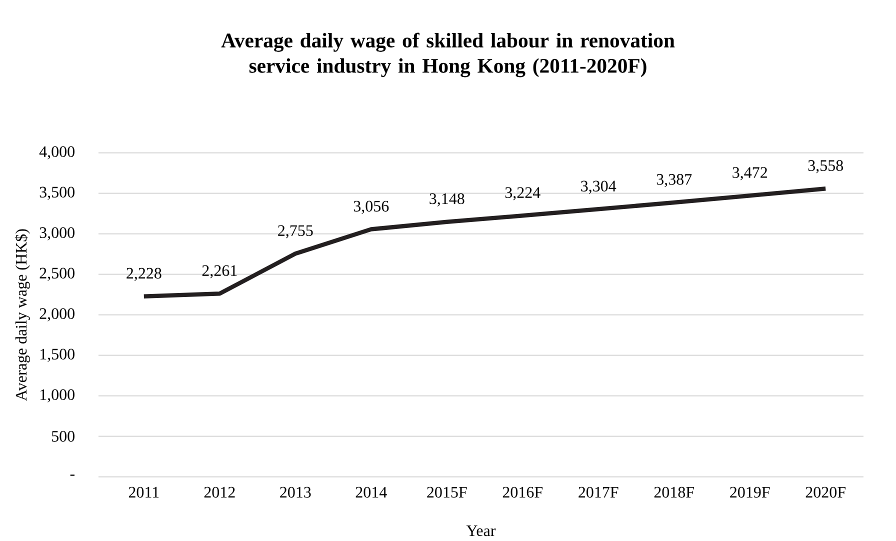  I want to click on y-tick-label: 3,500, so click(57, 193).